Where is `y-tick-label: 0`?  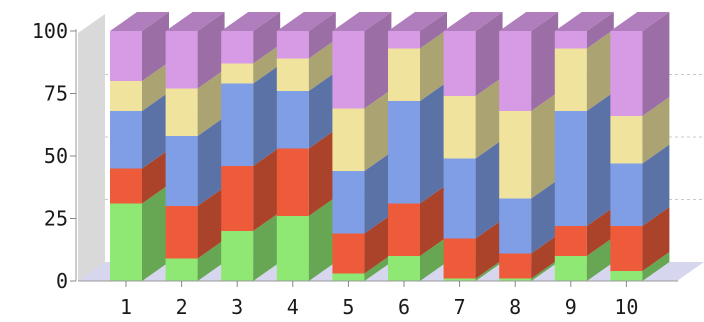
y-tick-label: 0 is located at coordinates (62, 281).